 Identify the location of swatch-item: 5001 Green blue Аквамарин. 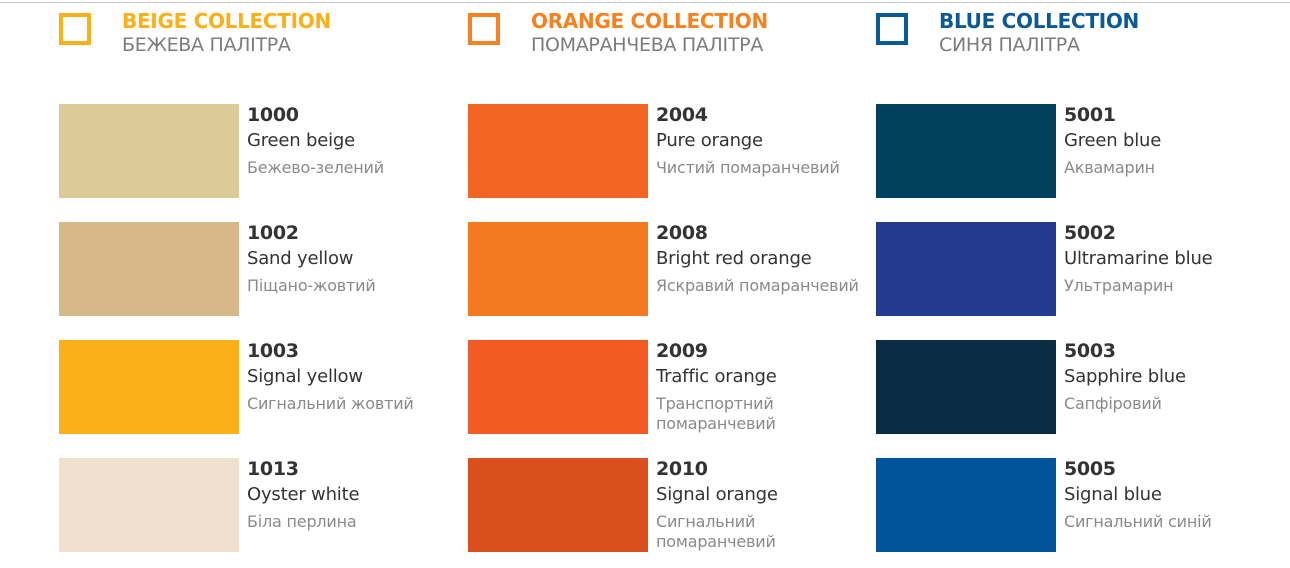
(1076, 151).